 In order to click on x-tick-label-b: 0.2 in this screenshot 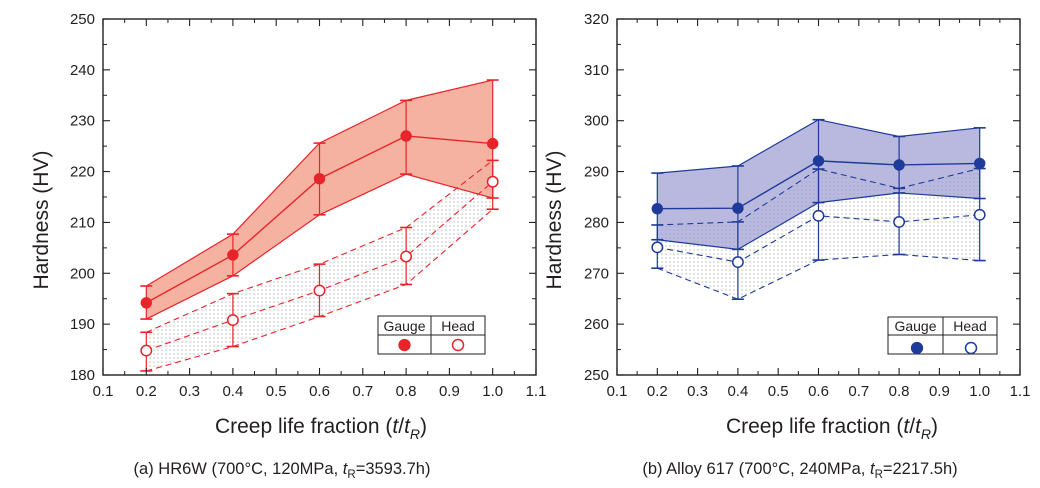, I will do `click(657, 391)`.